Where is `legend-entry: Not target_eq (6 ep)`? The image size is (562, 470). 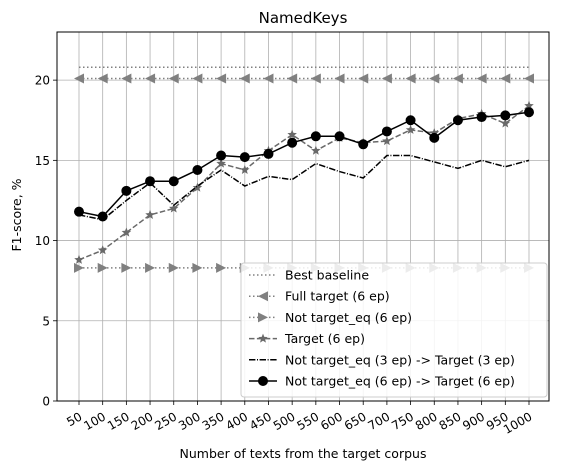 legend-entry: Not target_eq (6 ep) is located at coordinates (330, 317).